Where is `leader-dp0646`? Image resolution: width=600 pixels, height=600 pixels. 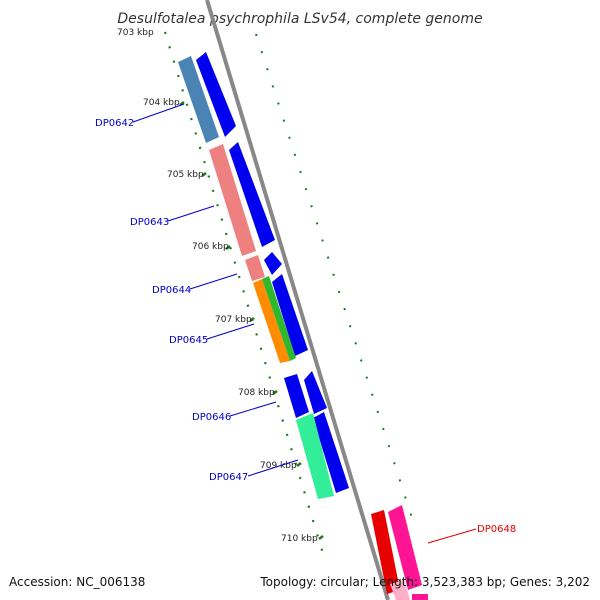 leader-dp0646 is located at coordinates (253, 409).